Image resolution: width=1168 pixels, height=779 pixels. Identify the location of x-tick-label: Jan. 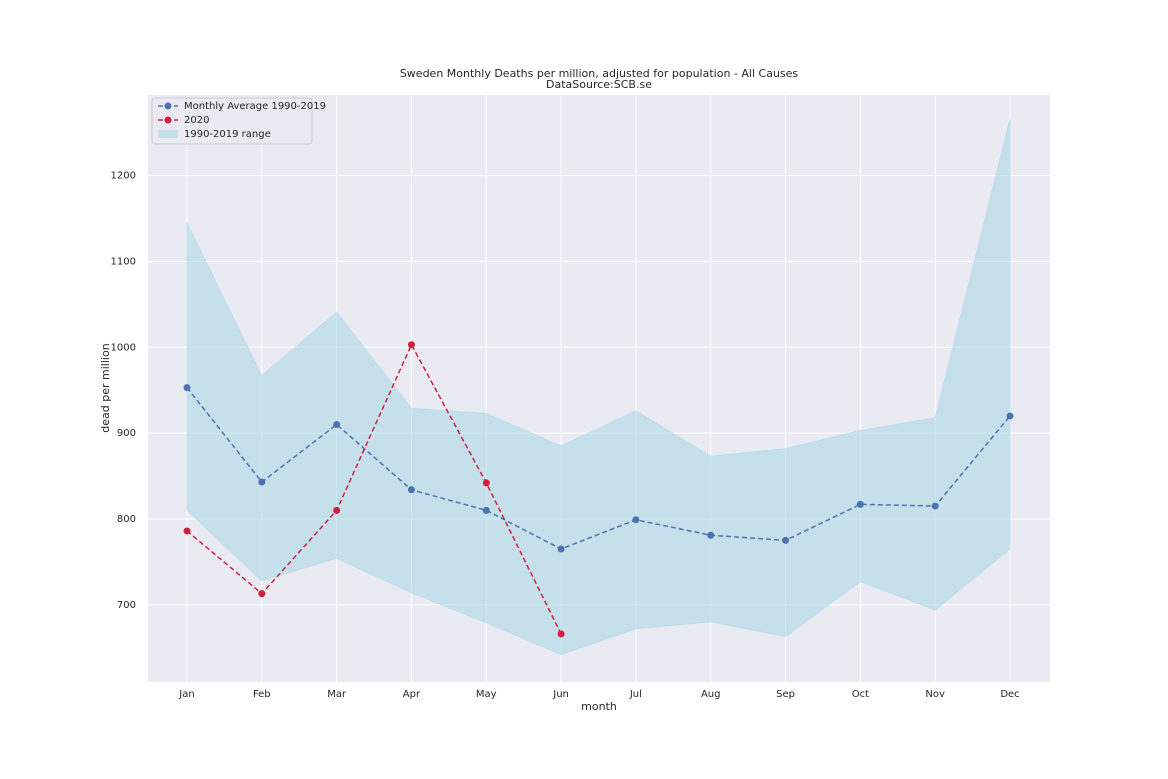
(186, 694).